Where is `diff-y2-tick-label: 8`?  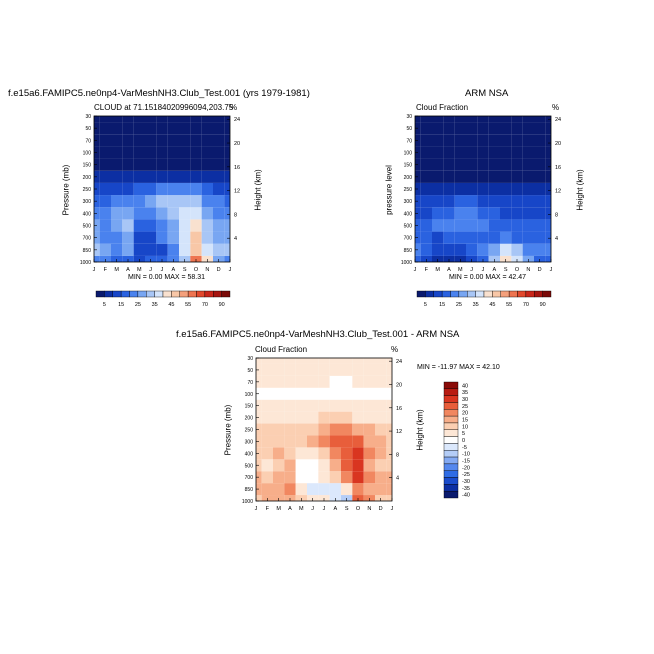
diff-y2-tick-label: 8 is located at coordinates (397, 455).